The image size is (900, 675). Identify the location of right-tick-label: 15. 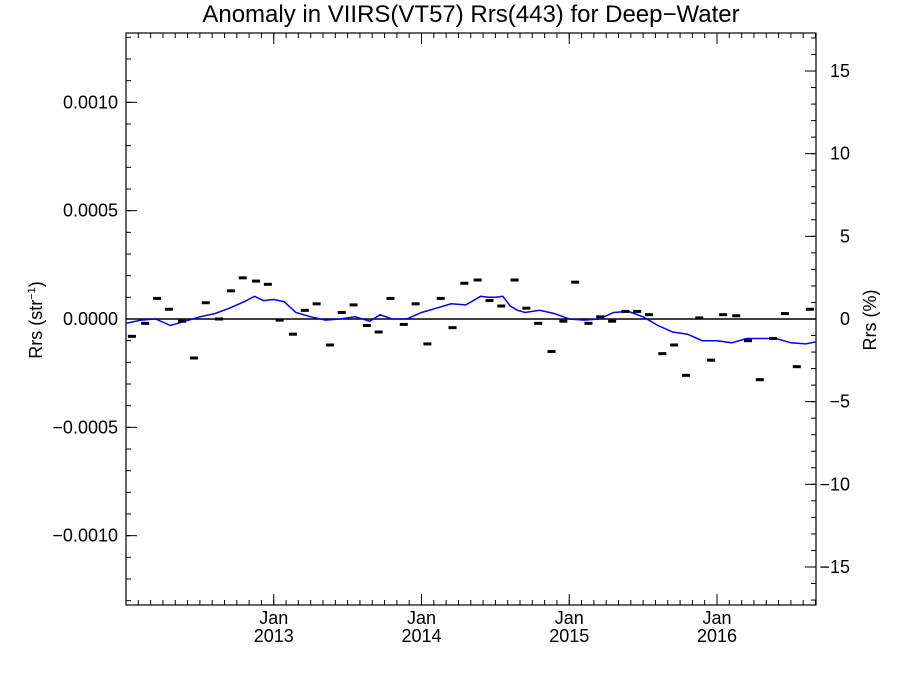
(840, 71).